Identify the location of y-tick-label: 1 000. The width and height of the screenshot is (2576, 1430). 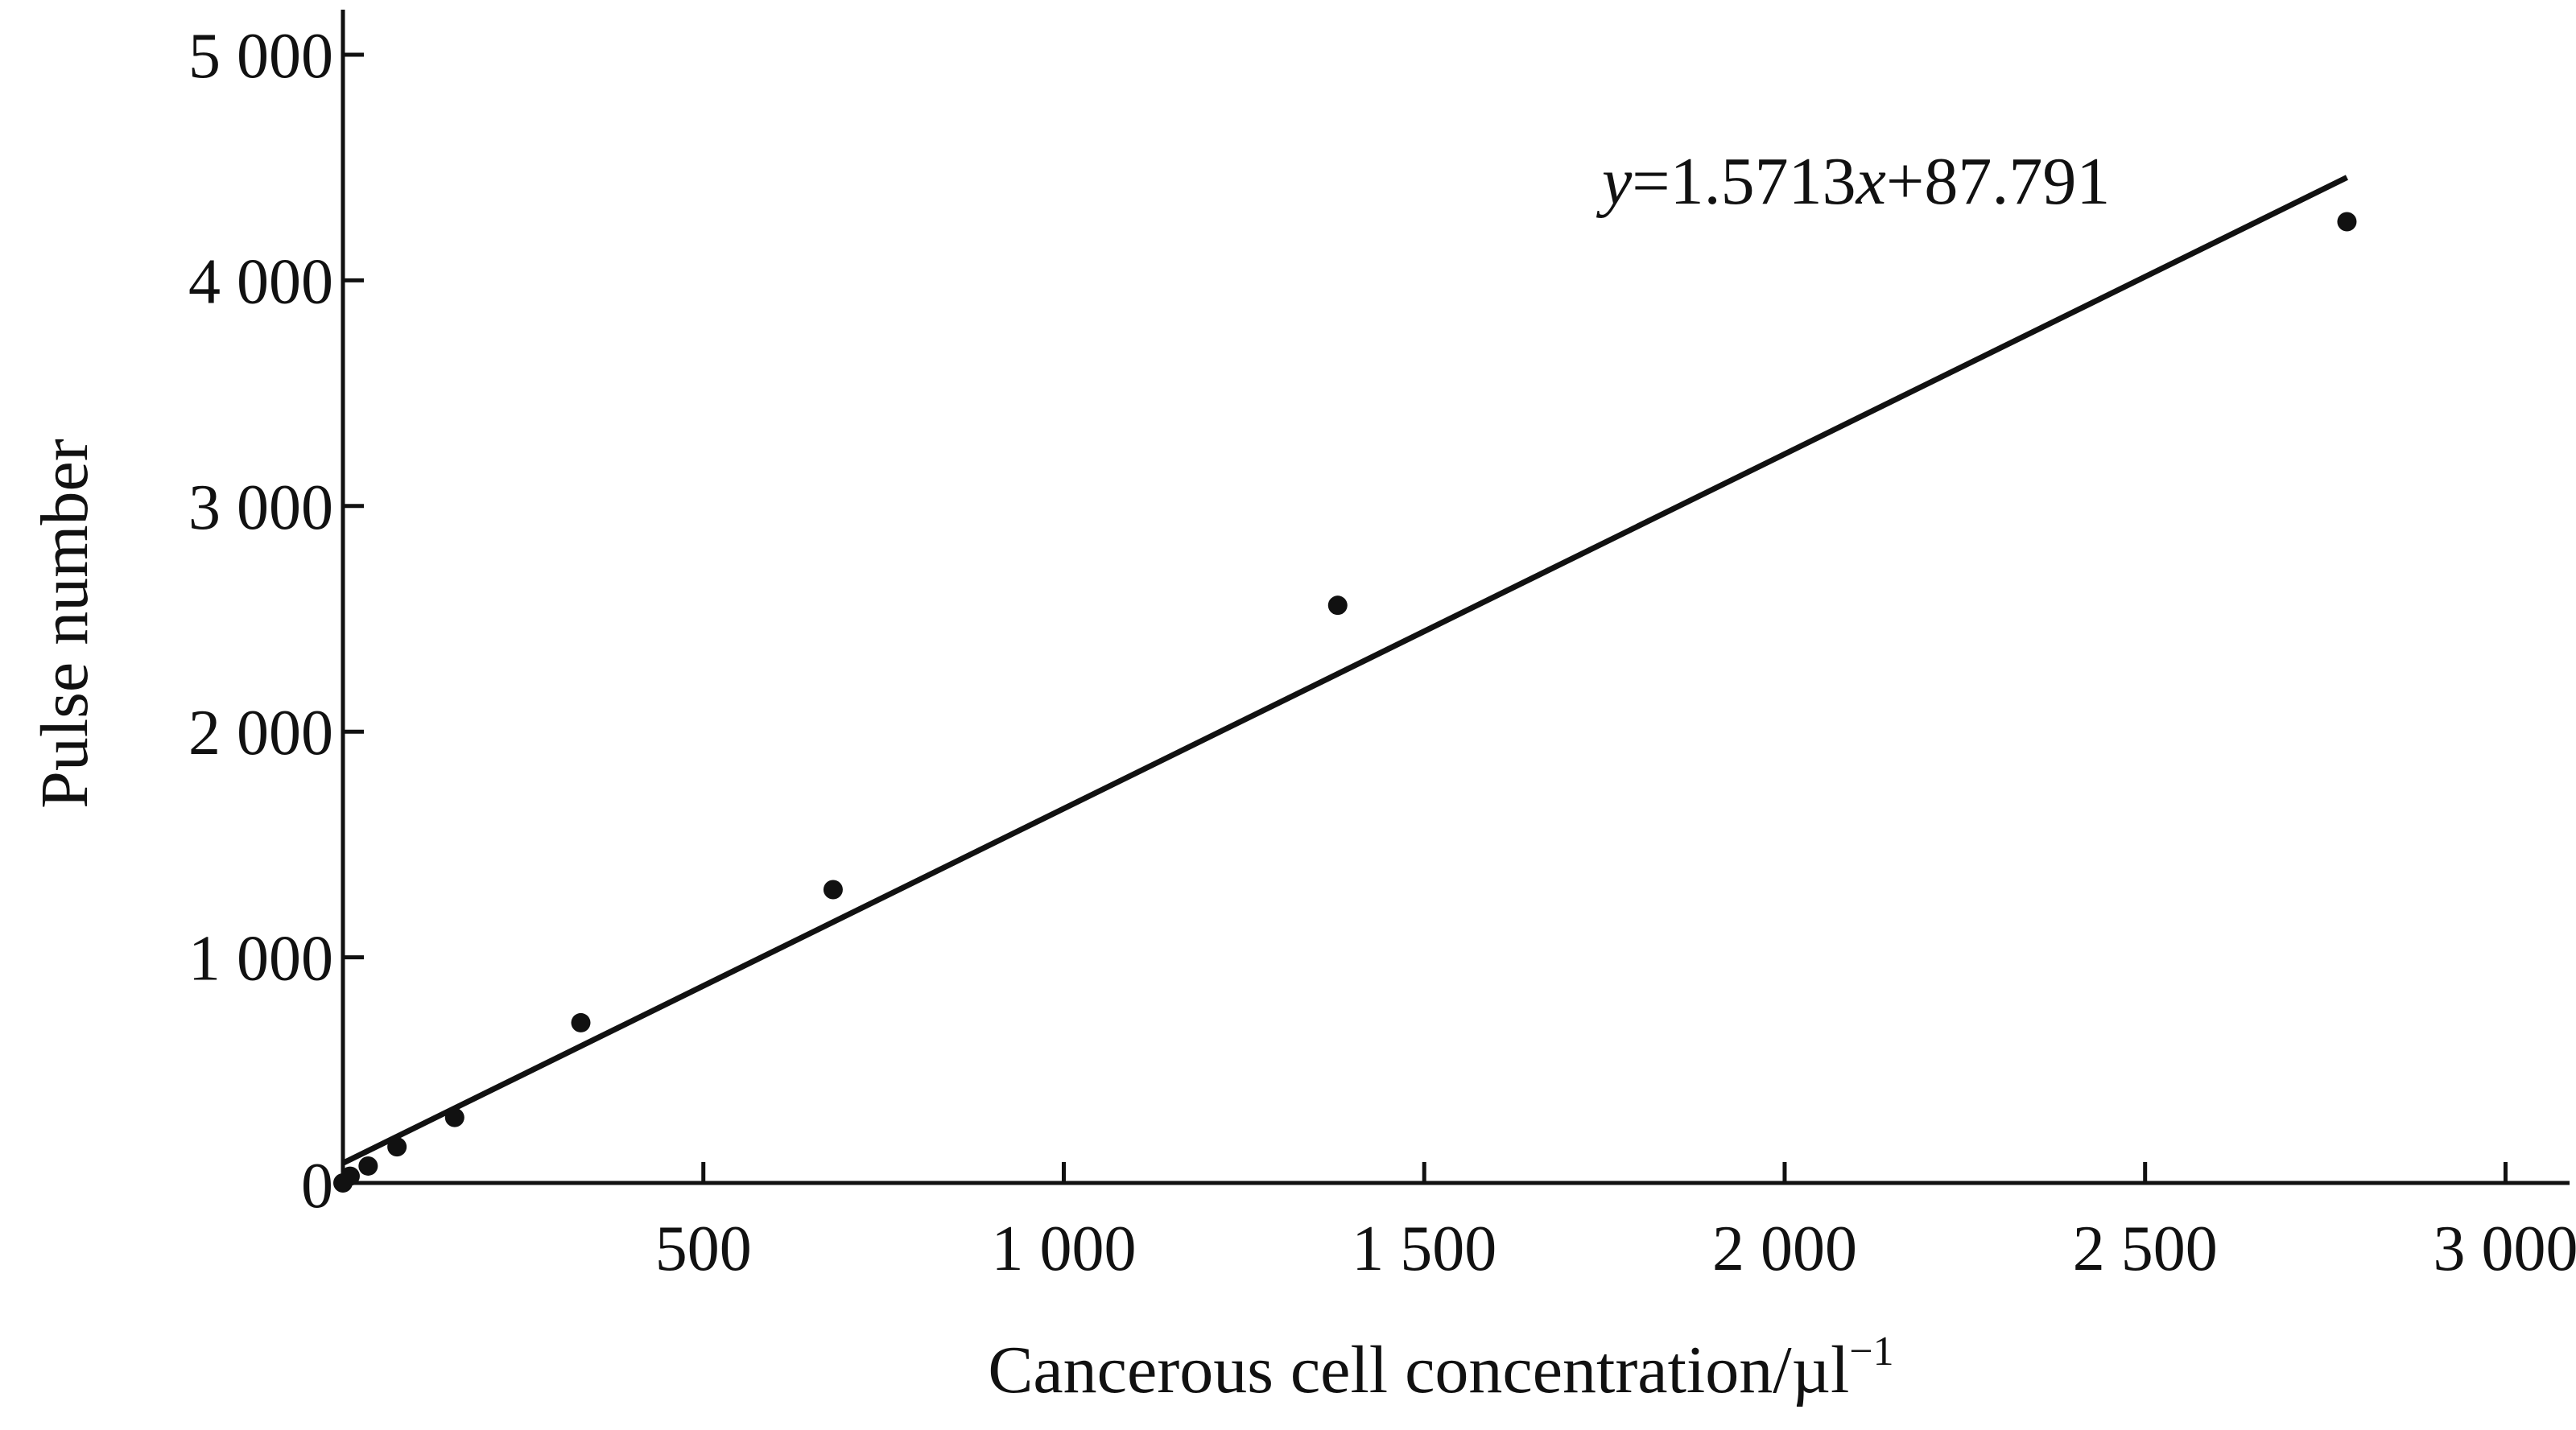
(260, 959).